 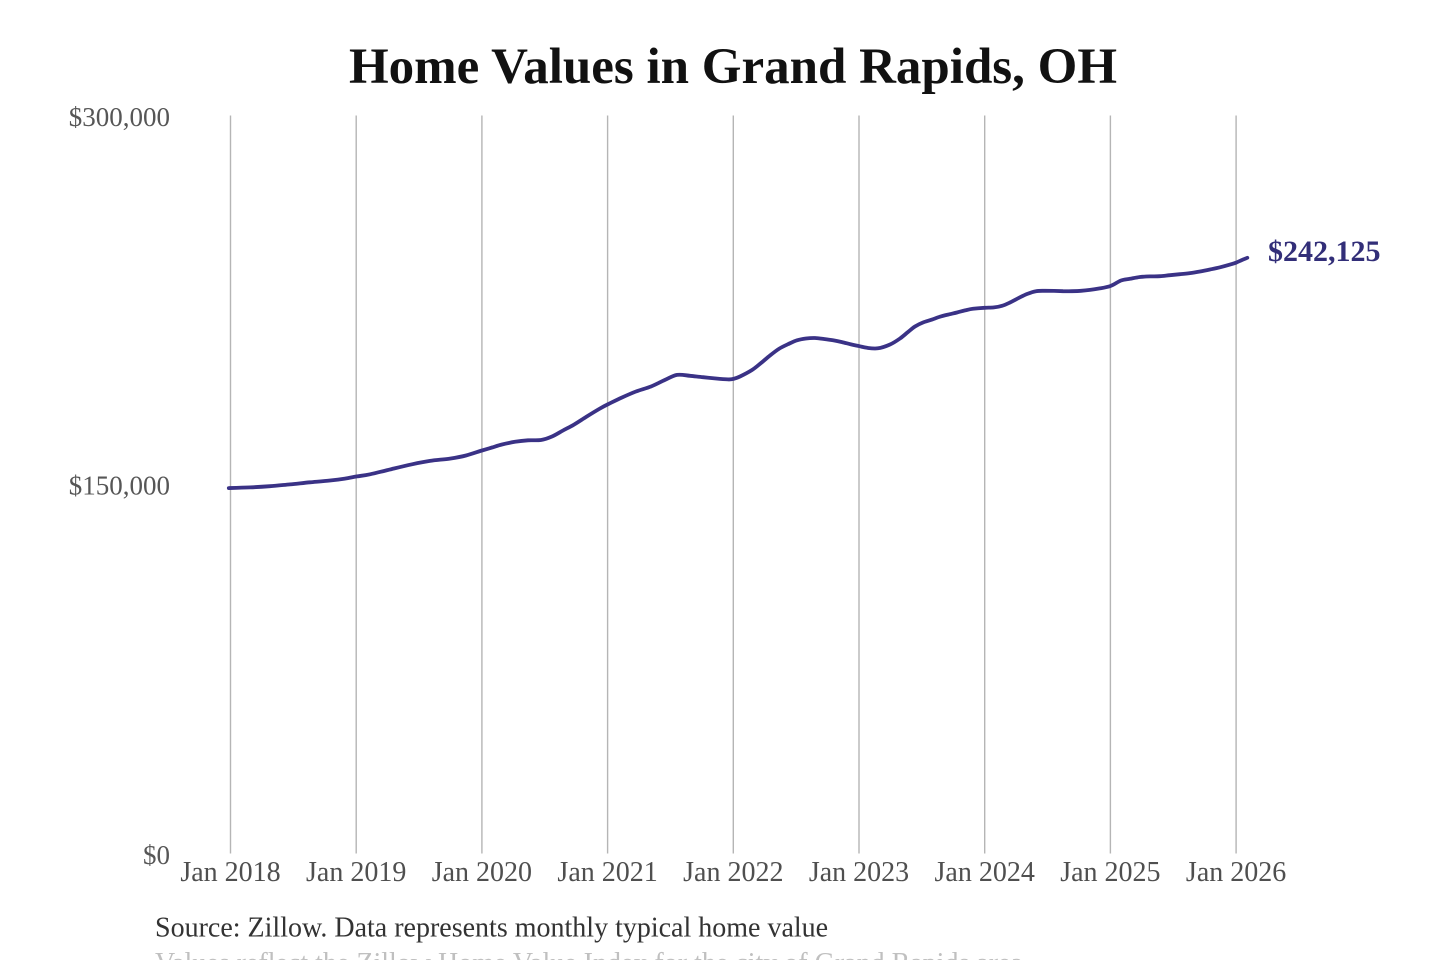 What do you see at coordinates (1110, 872) in the screenshot?
I see `svg-text: Jan 2025` at bounding box center [1110, 872].